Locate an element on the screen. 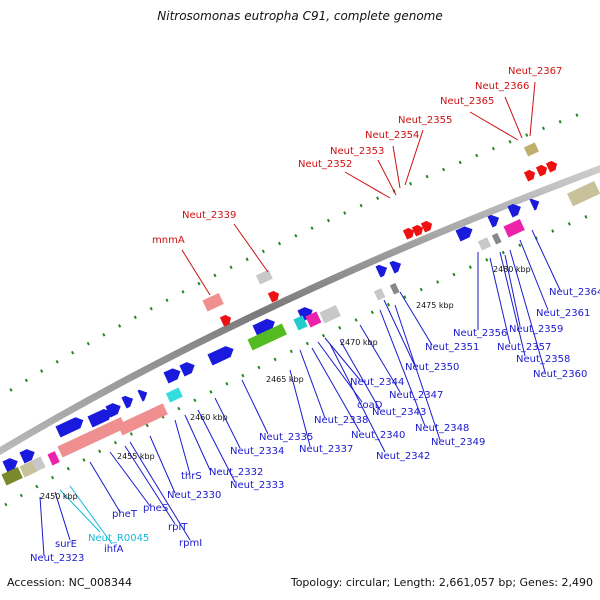  gene-label-neut-2335: Neut_2335 is located at coordinates (286, 437).